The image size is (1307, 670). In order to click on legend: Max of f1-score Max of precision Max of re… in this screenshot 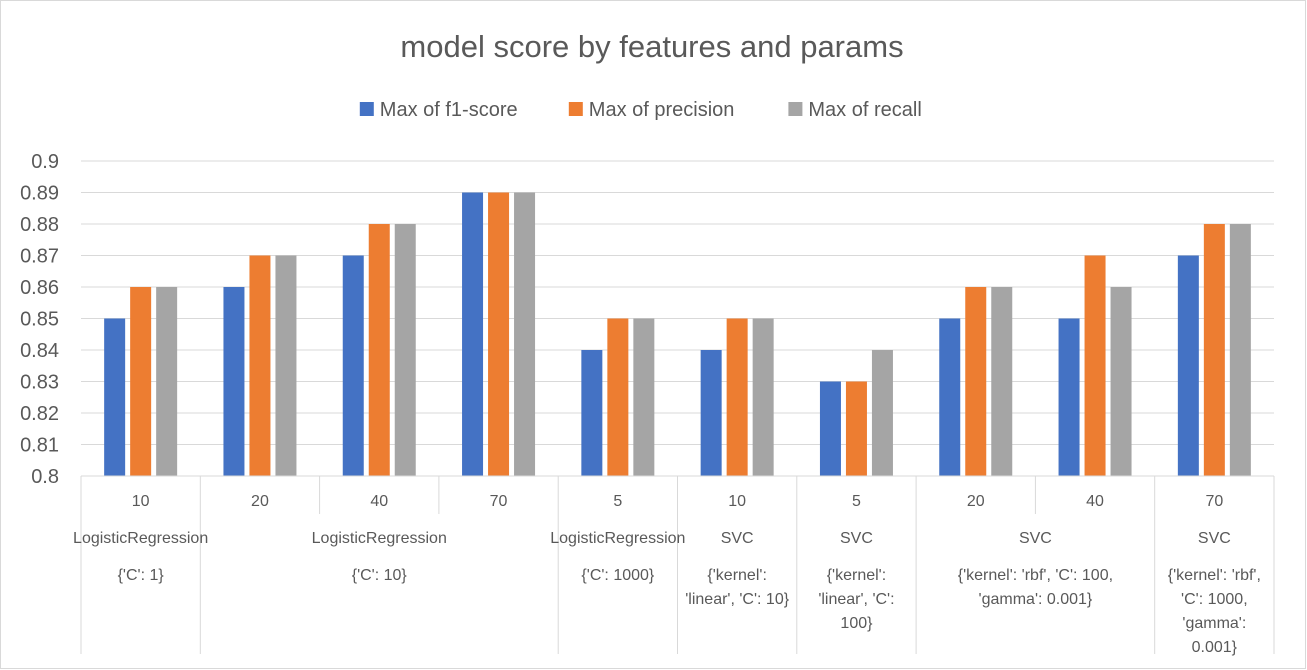, I will do `click(640, 110)`.